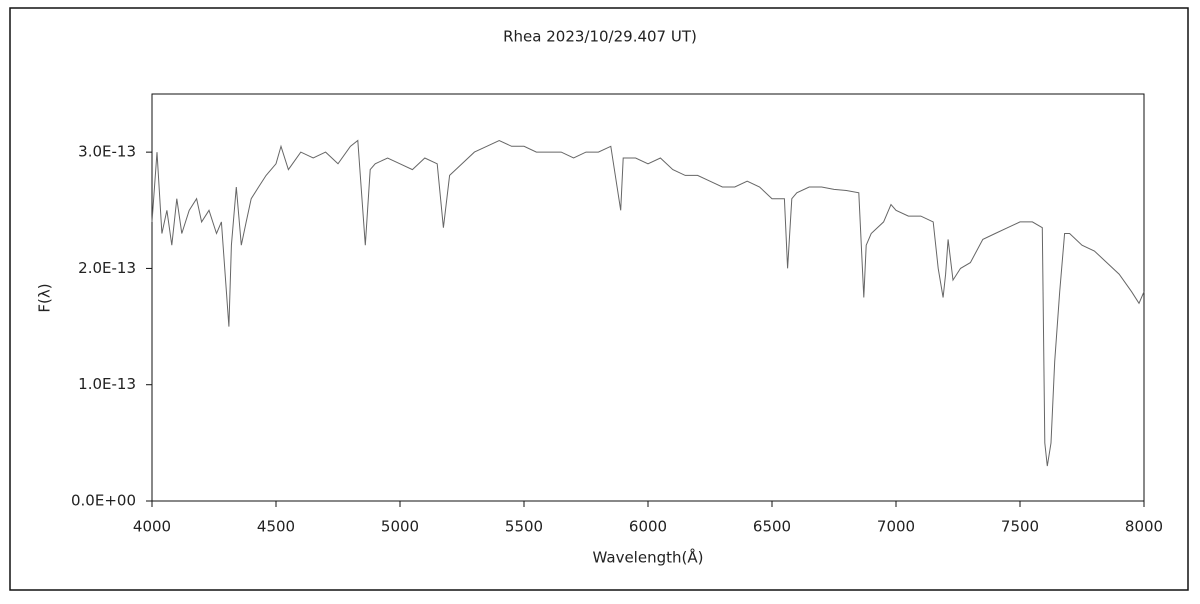  I want to click on x-tick-label: 5000, so click(400, 527).